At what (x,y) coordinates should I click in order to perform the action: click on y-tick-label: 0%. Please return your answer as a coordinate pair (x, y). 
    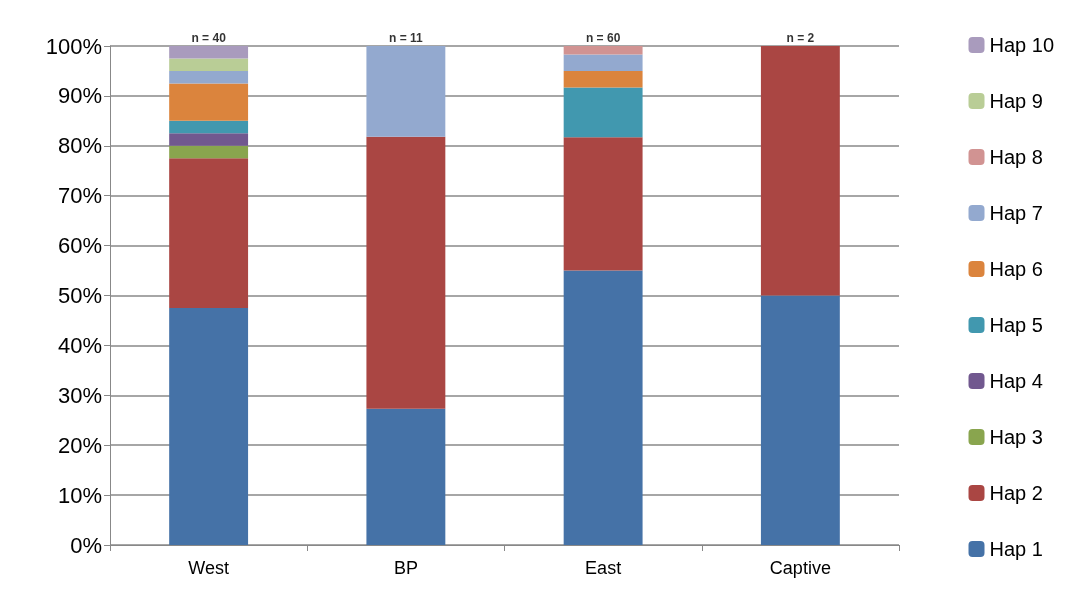
    Looking at the image, I should click on (86, 545).